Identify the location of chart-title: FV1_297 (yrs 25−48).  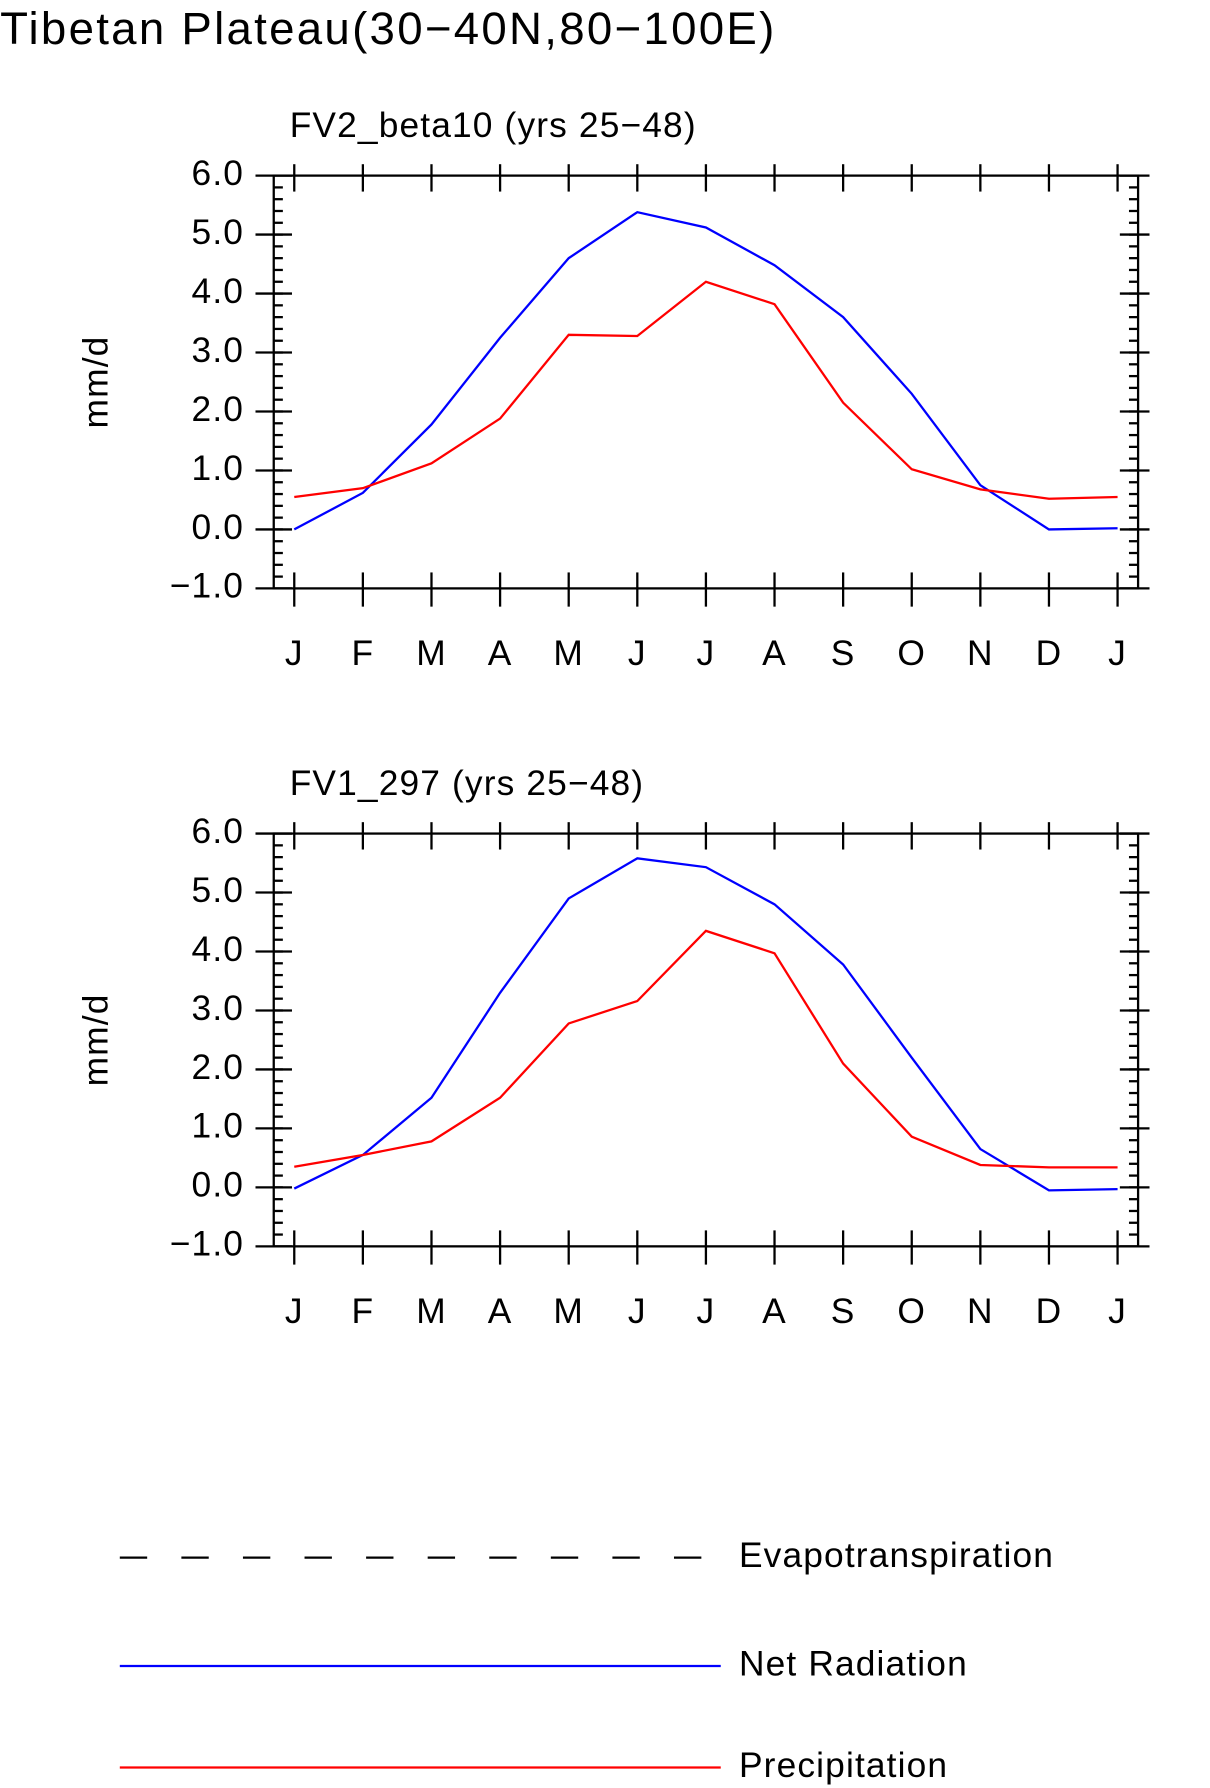
(467, 783).